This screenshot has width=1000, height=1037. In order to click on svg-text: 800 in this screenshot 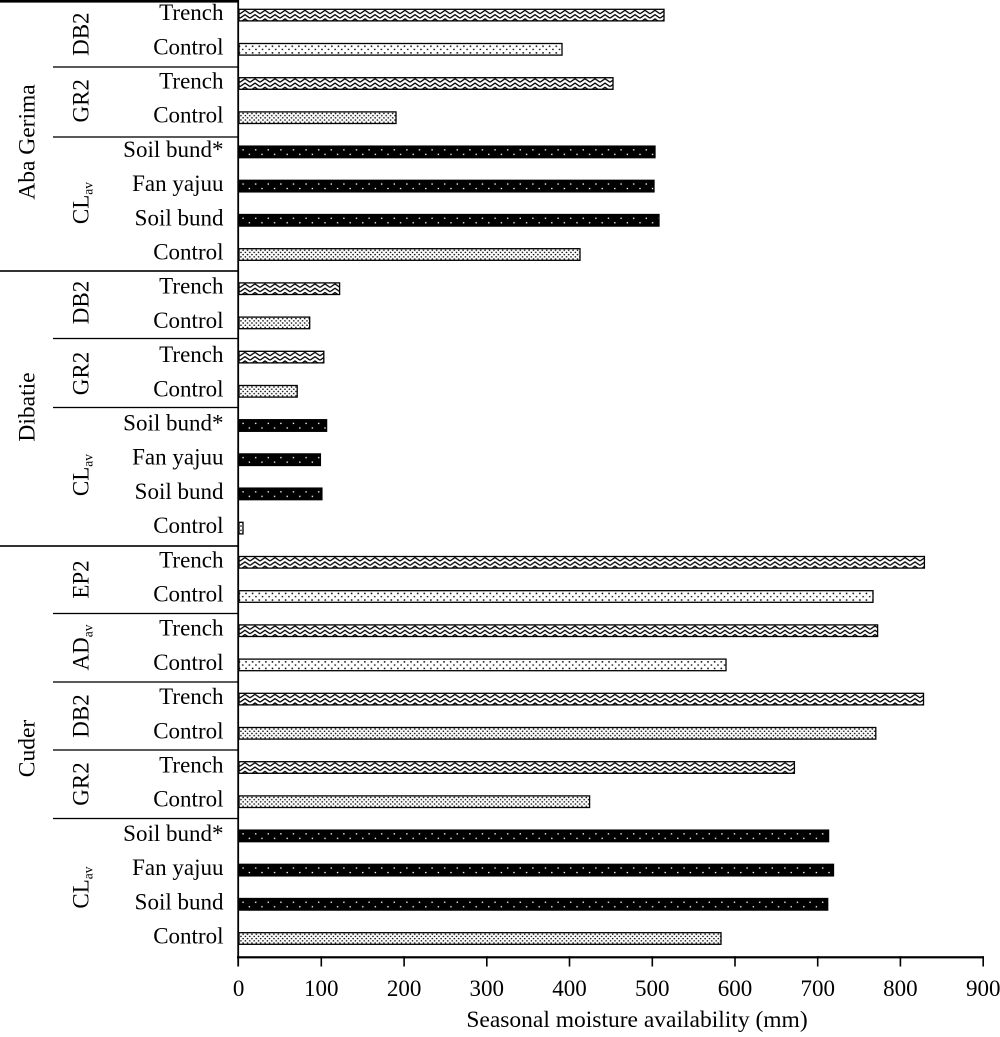, I will do `click(900, 988)`.